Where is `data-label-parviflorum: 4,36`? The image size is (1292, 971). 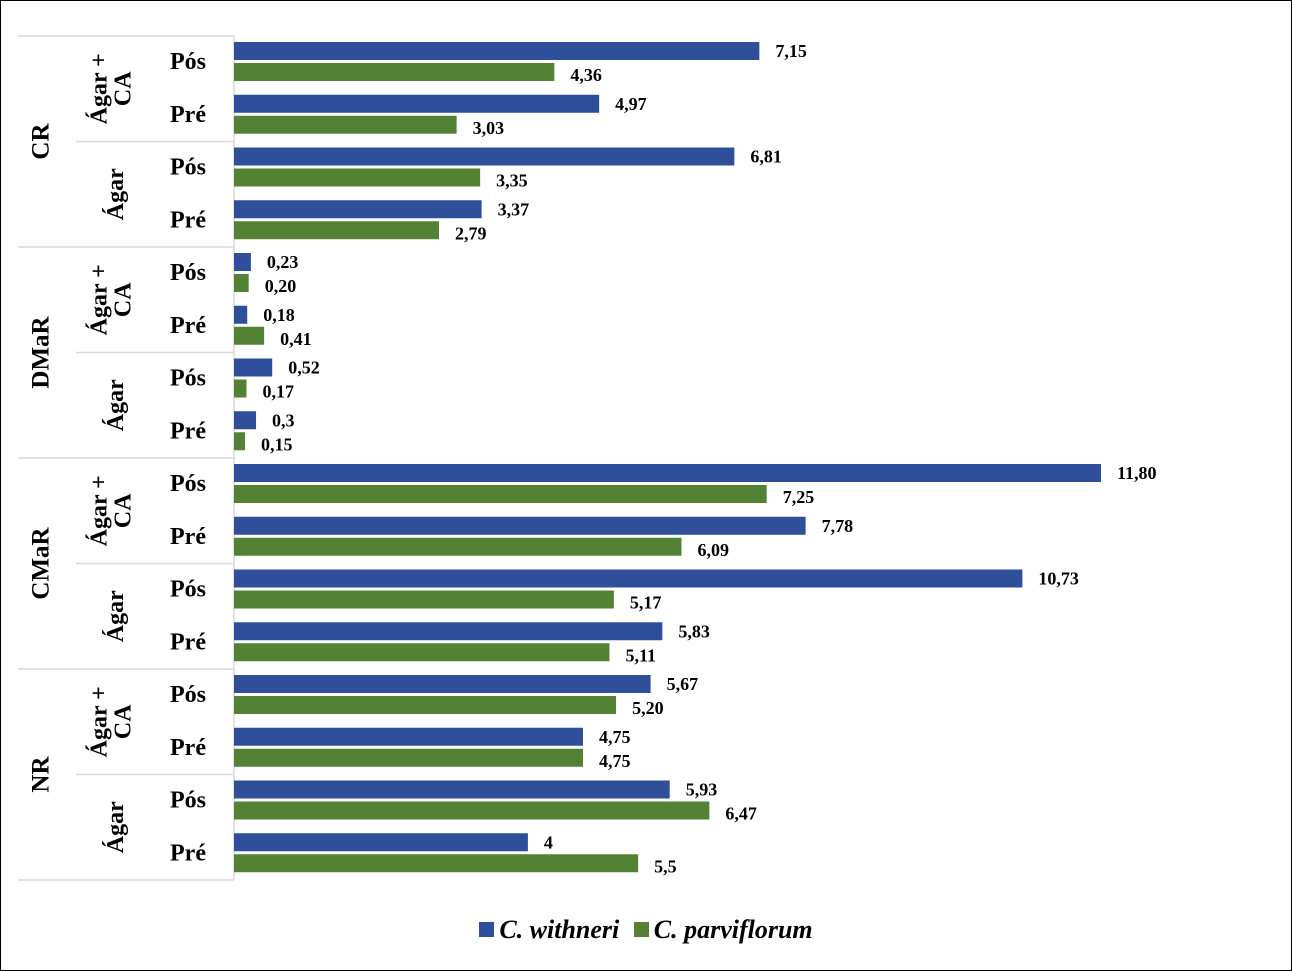
data-label-parviflorum: 4,36 is located at coordinates (586, 75).